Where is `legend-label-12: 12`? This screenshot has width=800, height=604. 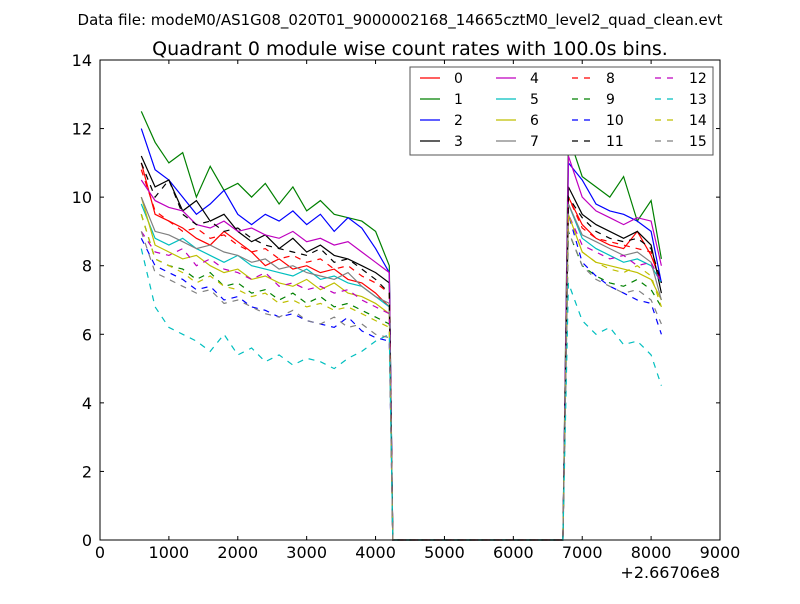
legend-label-12: 12 is located at coordinates (698, 79).